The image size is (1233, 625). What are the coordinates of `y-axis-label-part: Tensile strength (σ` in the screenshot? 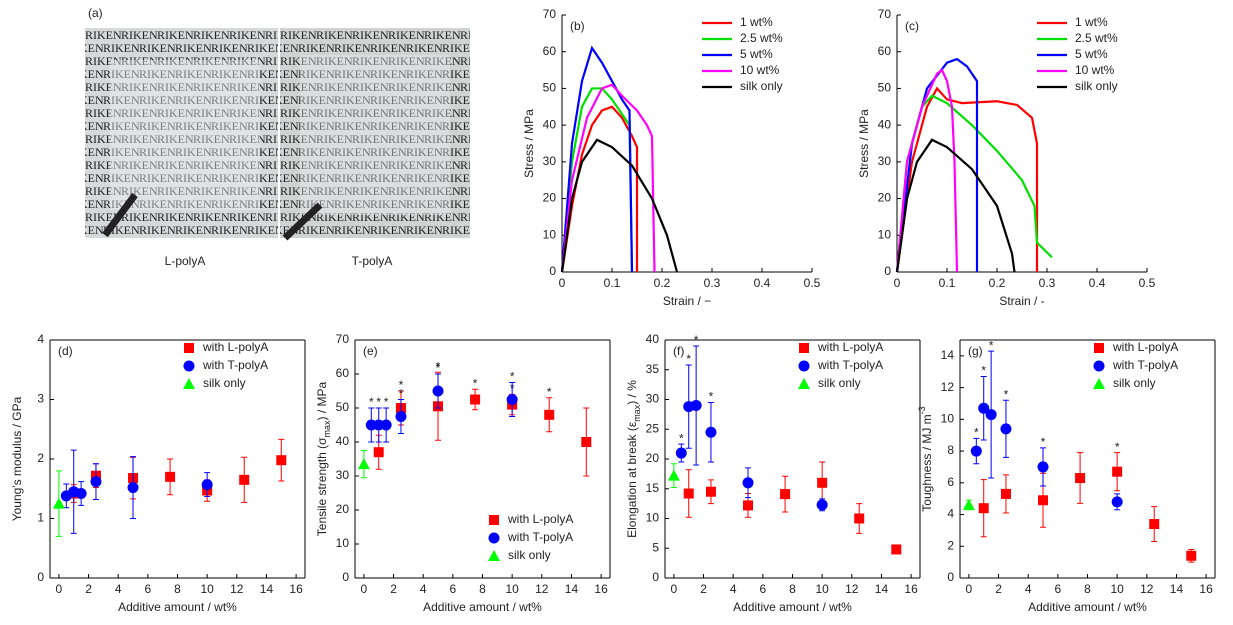 It's located at (322, 486).